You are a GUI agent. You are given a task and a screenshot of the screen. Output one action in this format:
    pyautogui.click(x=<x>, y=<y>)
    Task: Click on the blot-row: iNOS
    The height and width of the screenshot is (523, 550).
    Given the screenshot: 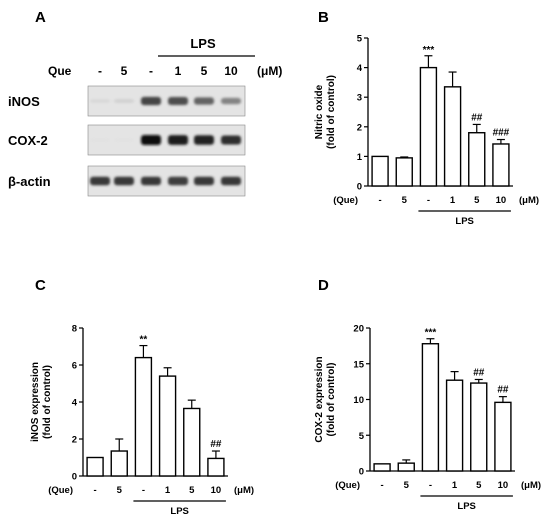 What is the action you would take?
    pyautogui.click(x=127, y=101)
    